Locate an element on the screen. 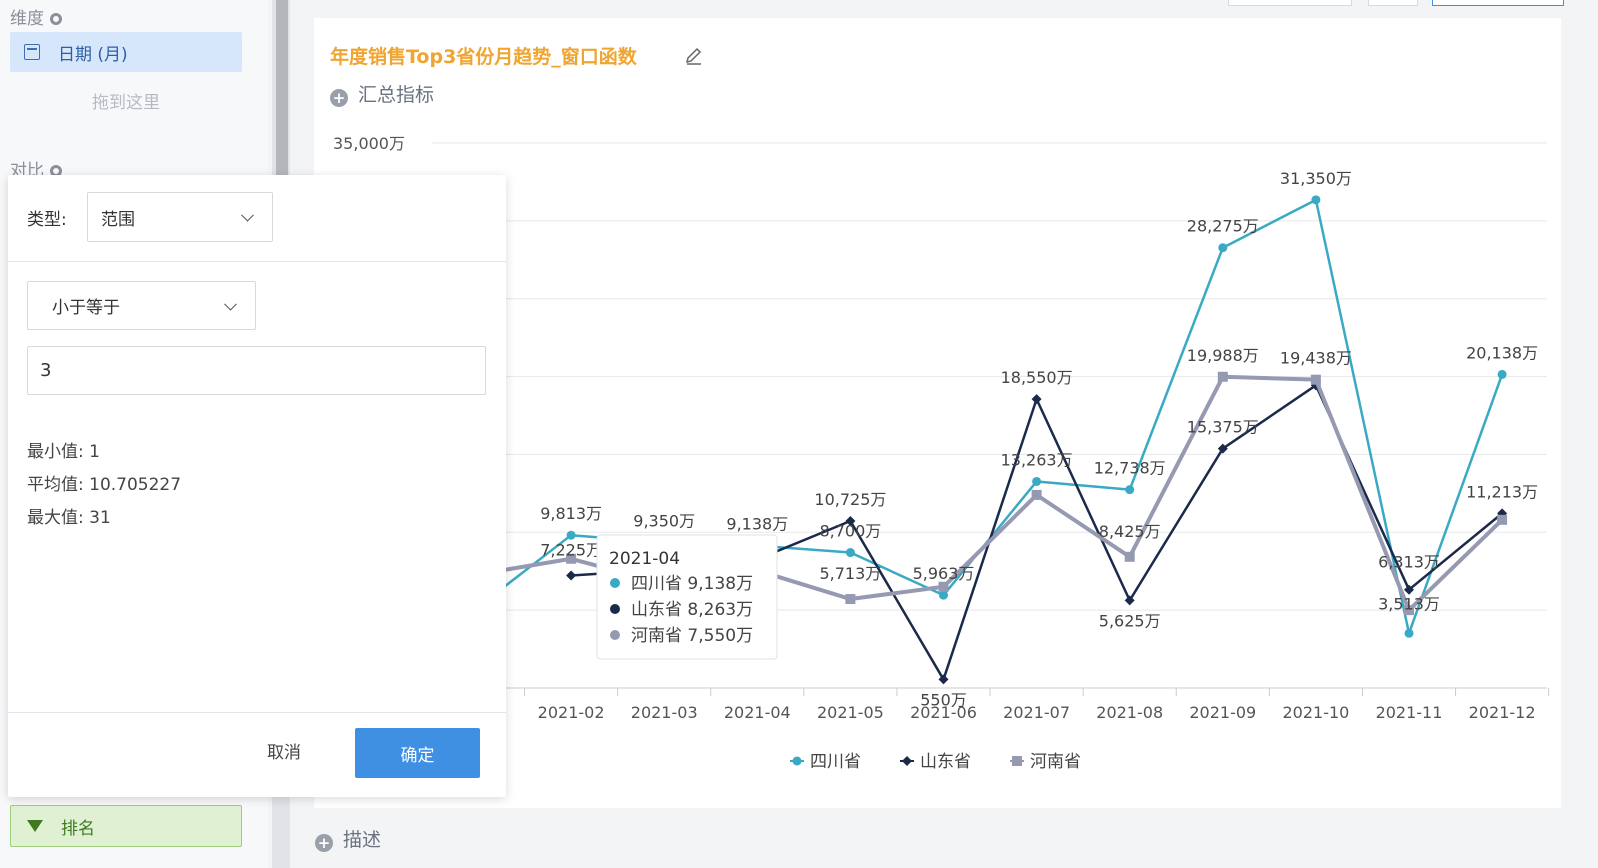 Image resolution: width=1598 pixels, height=868 pixels. describe-button: + 描述 is located at coordinates (348, 838).